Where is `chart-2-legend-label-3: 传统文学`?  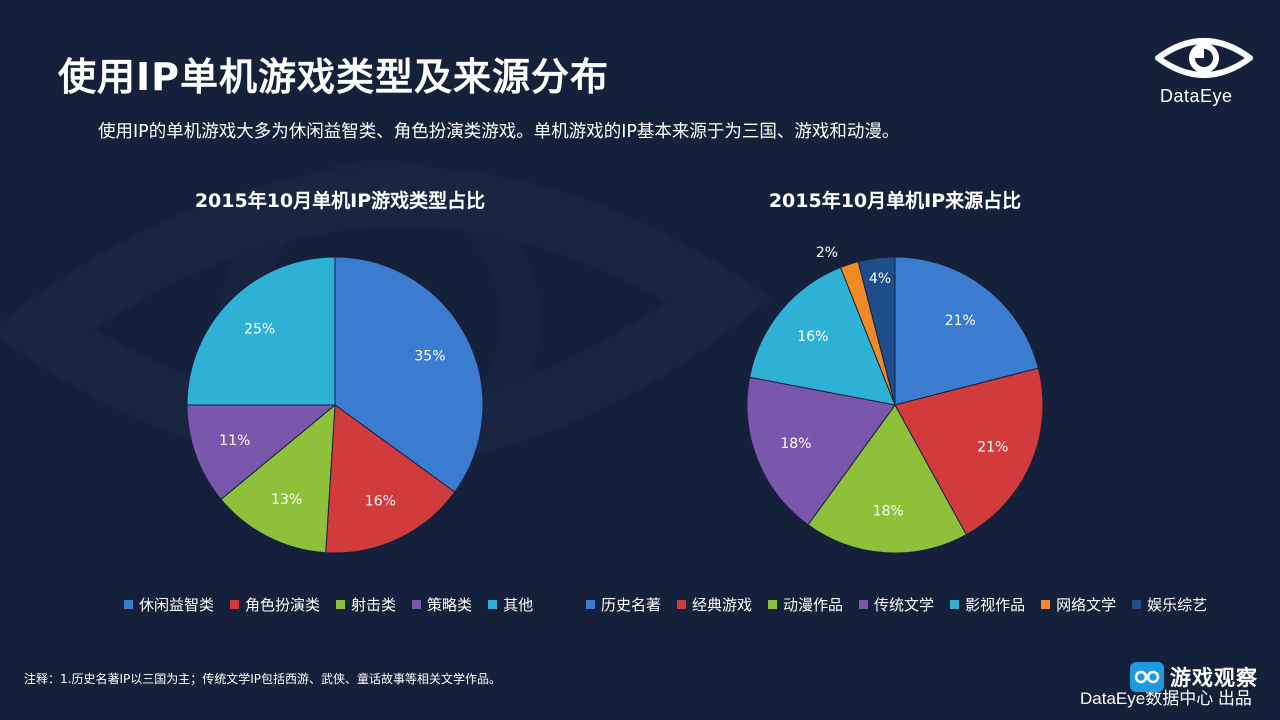 chart-2-legend-label-3: 传统文学 is located at coordinates (904, 605).